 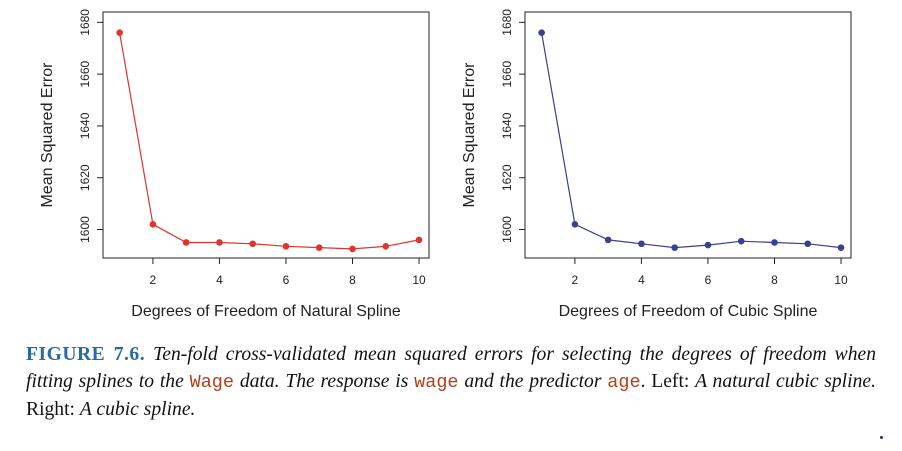 I want to click on page-dot, so click(x=881, y=437).